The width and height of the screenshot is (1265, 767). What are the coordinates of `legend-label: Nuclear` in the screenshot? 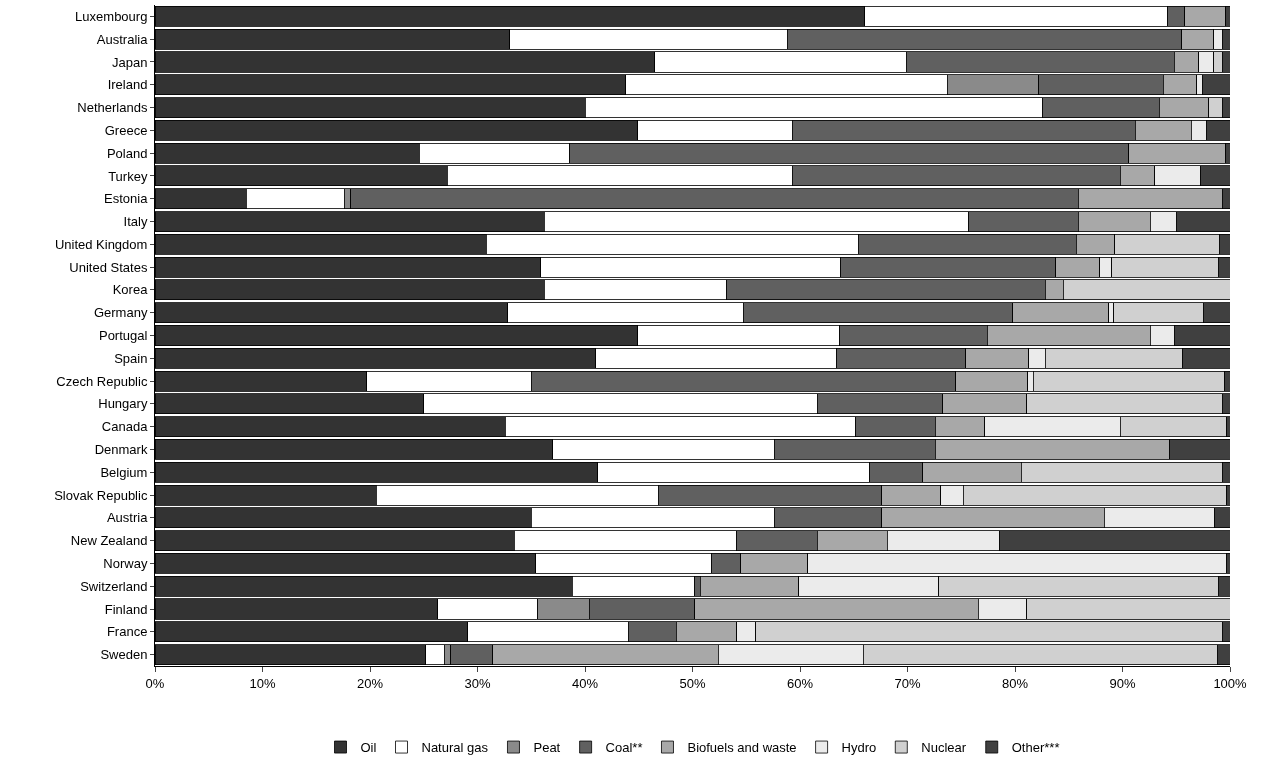 It's located at (944, 748).